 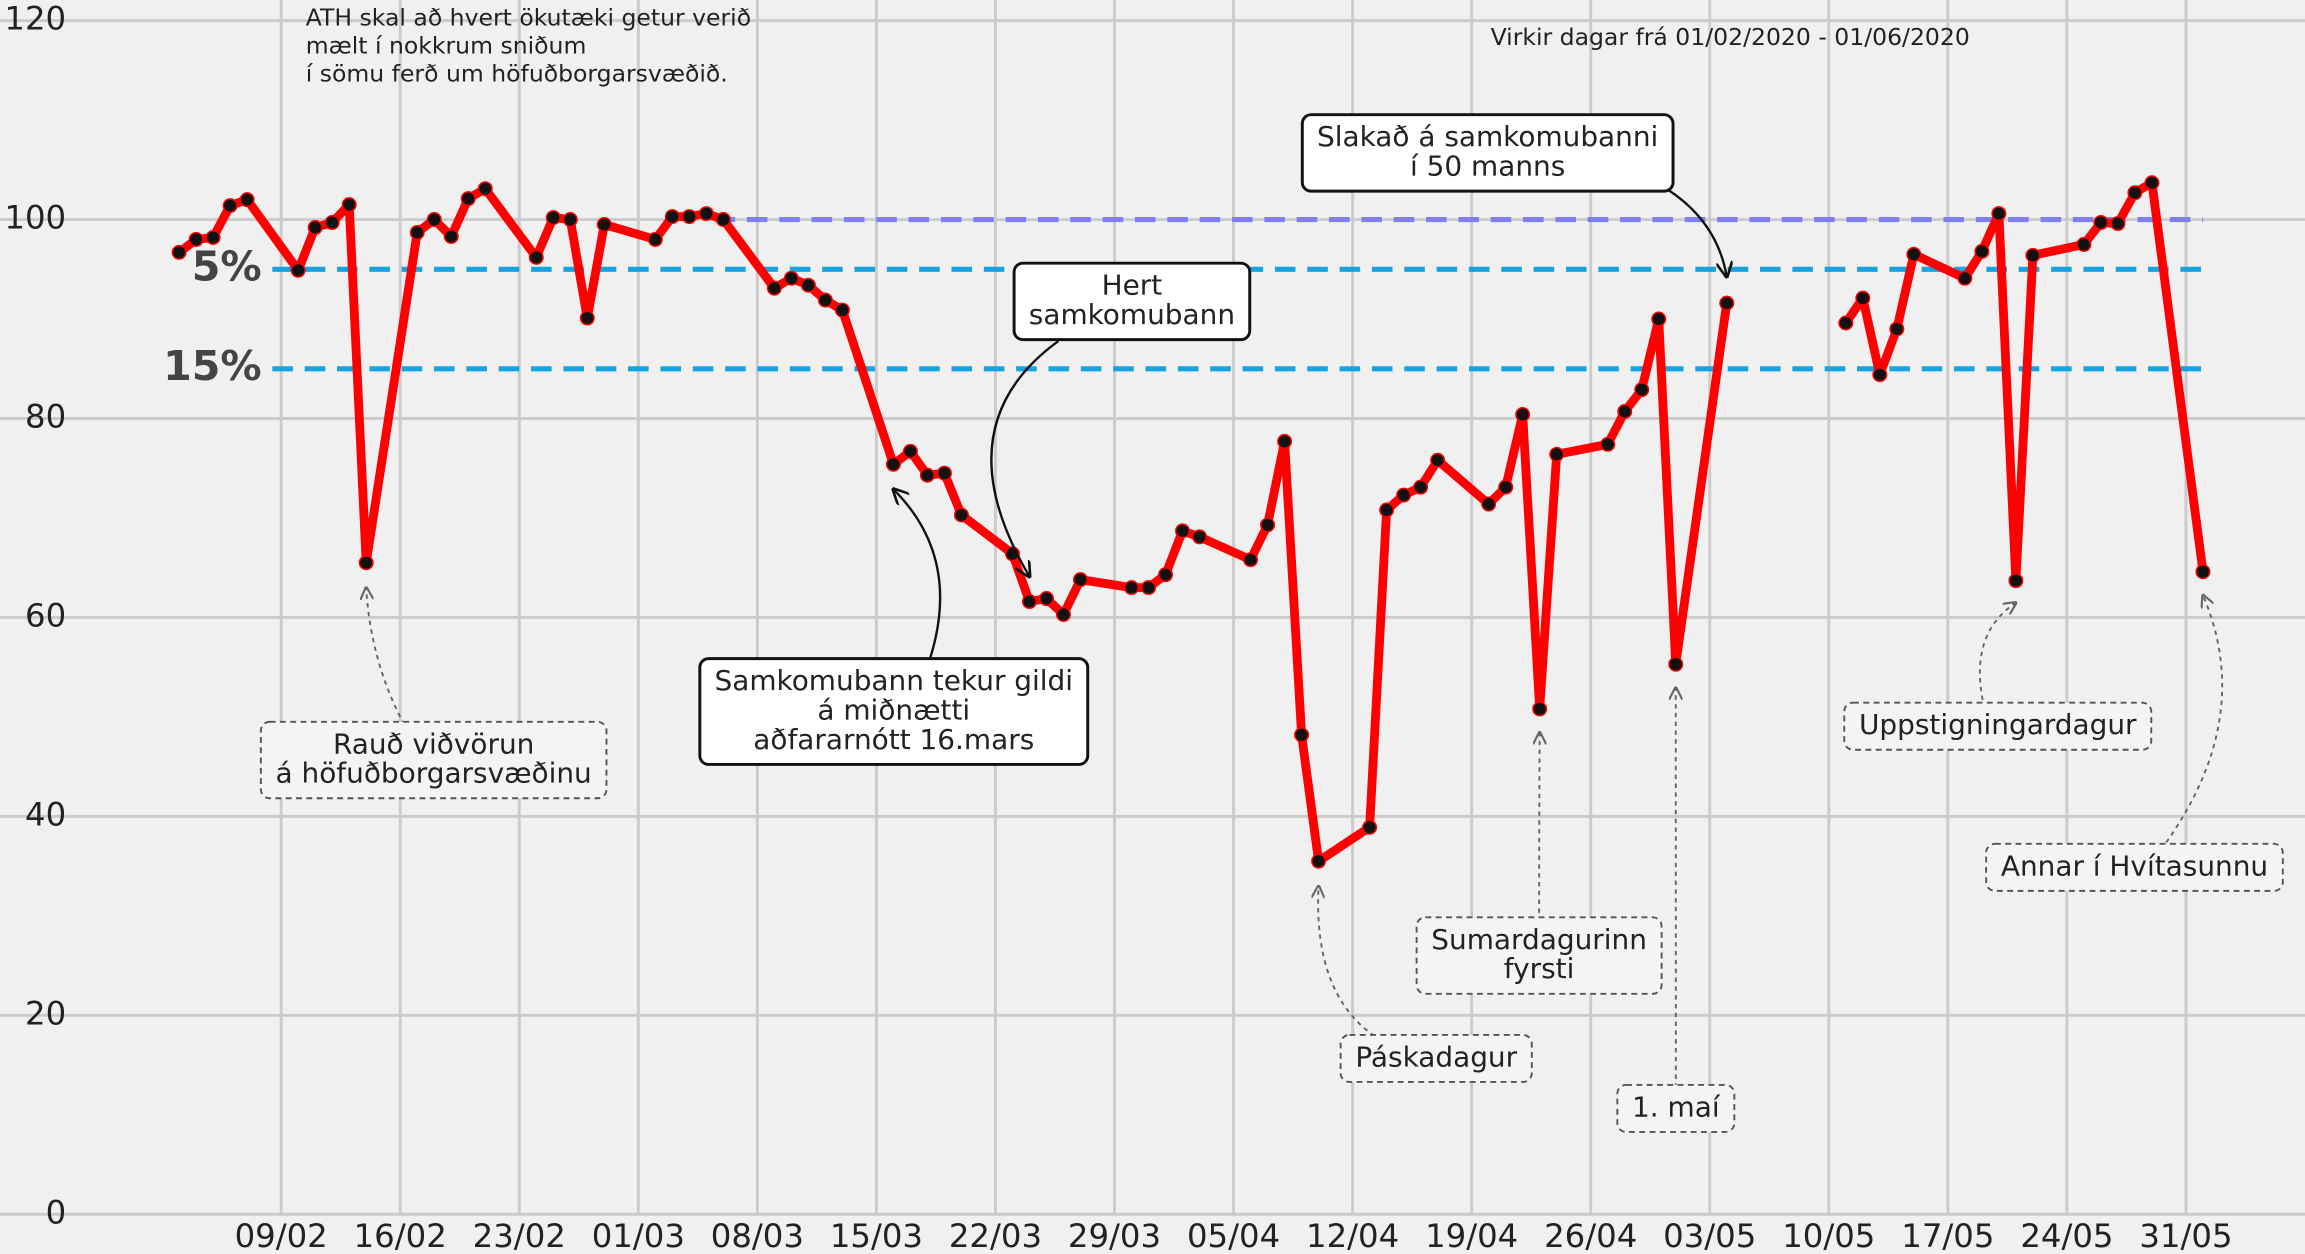 What do you see at coordinates (2134, 865) in the screenshot?
I see `annotation-text: Annar í Hvítasunnu` at bounding box center [2134, 865].